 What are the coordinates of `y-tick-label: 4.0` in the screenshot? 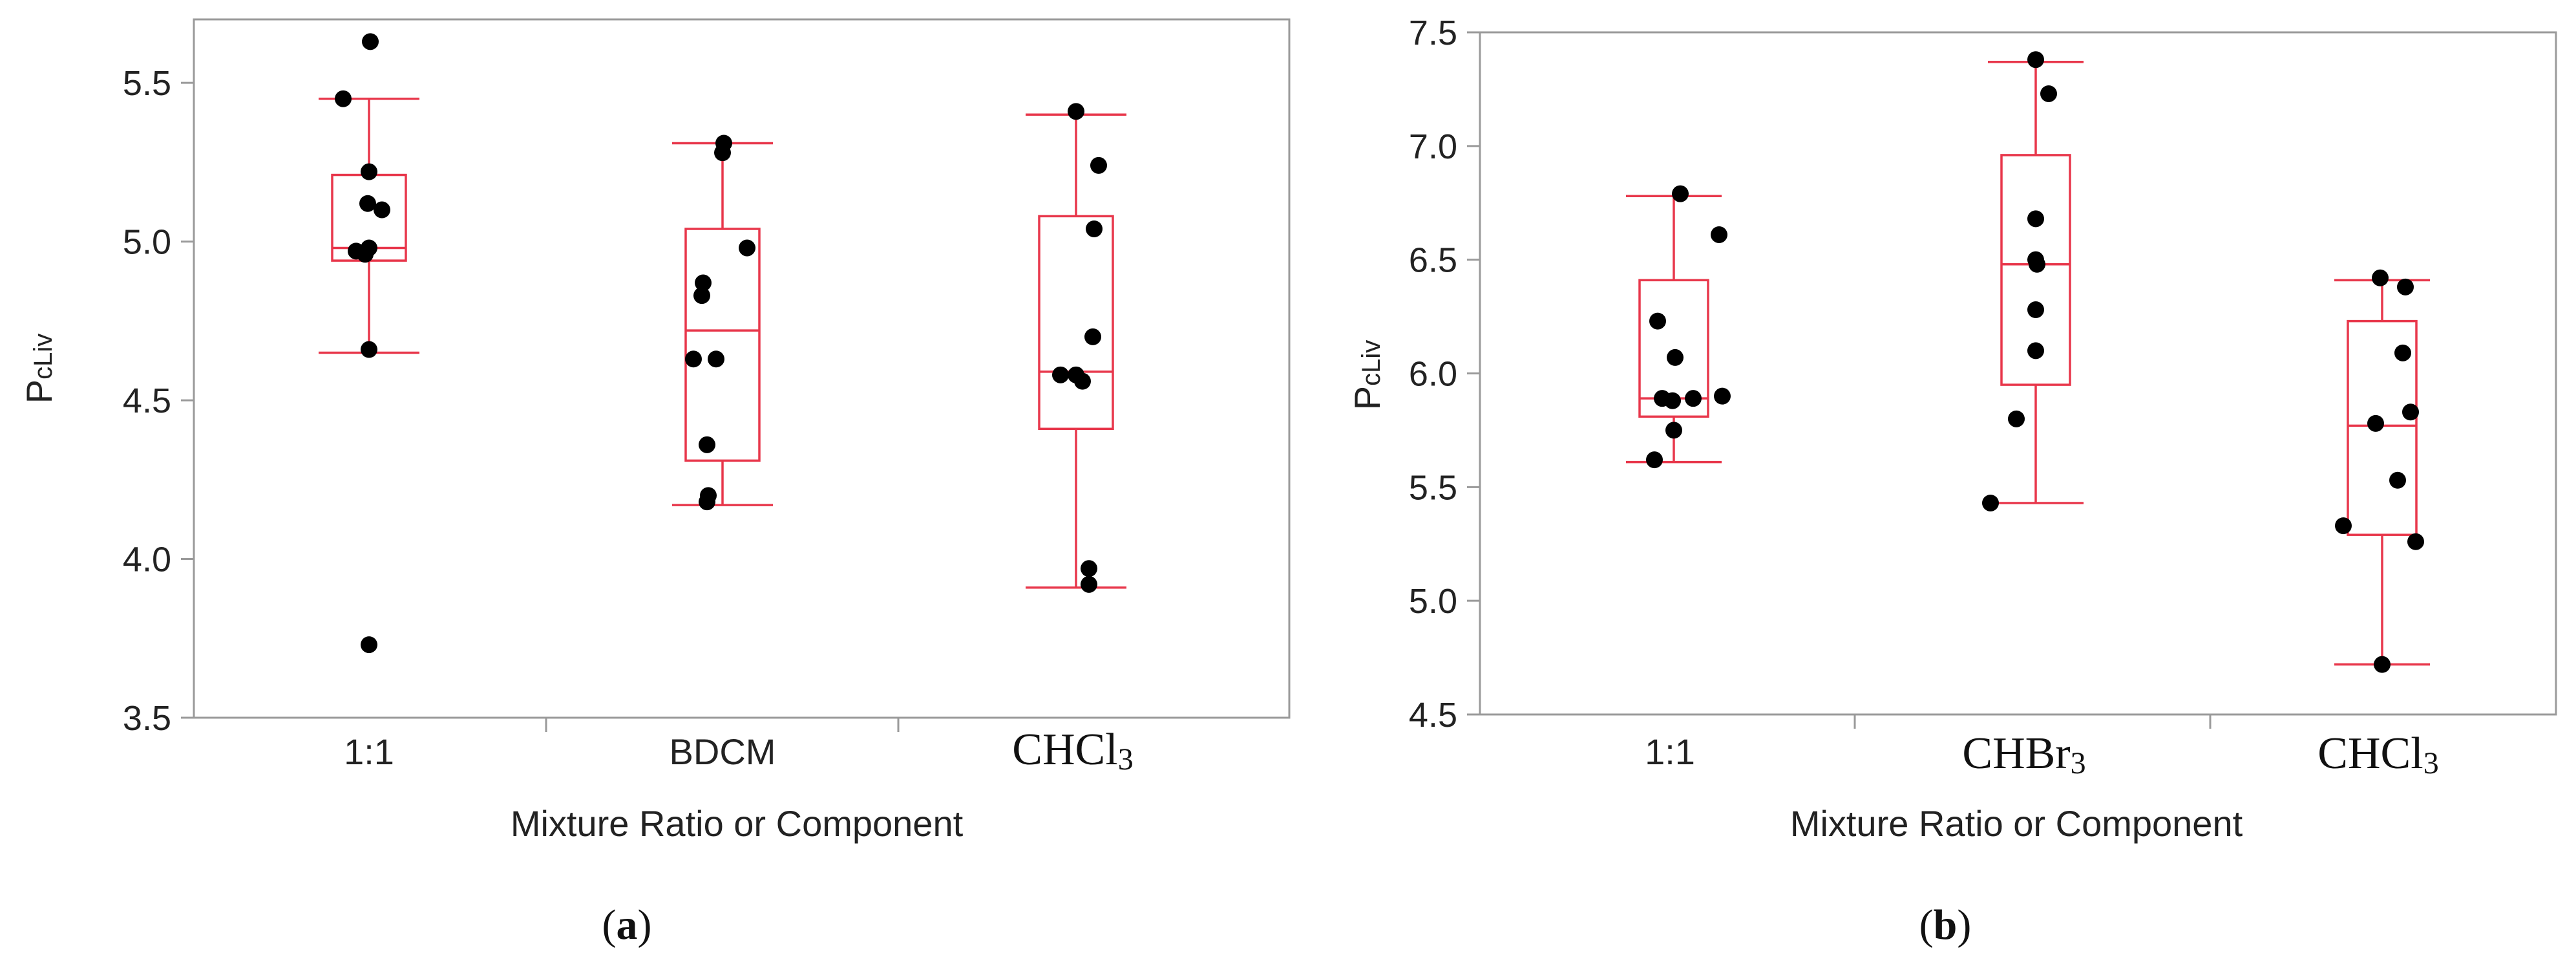 It's located at (147, 560).